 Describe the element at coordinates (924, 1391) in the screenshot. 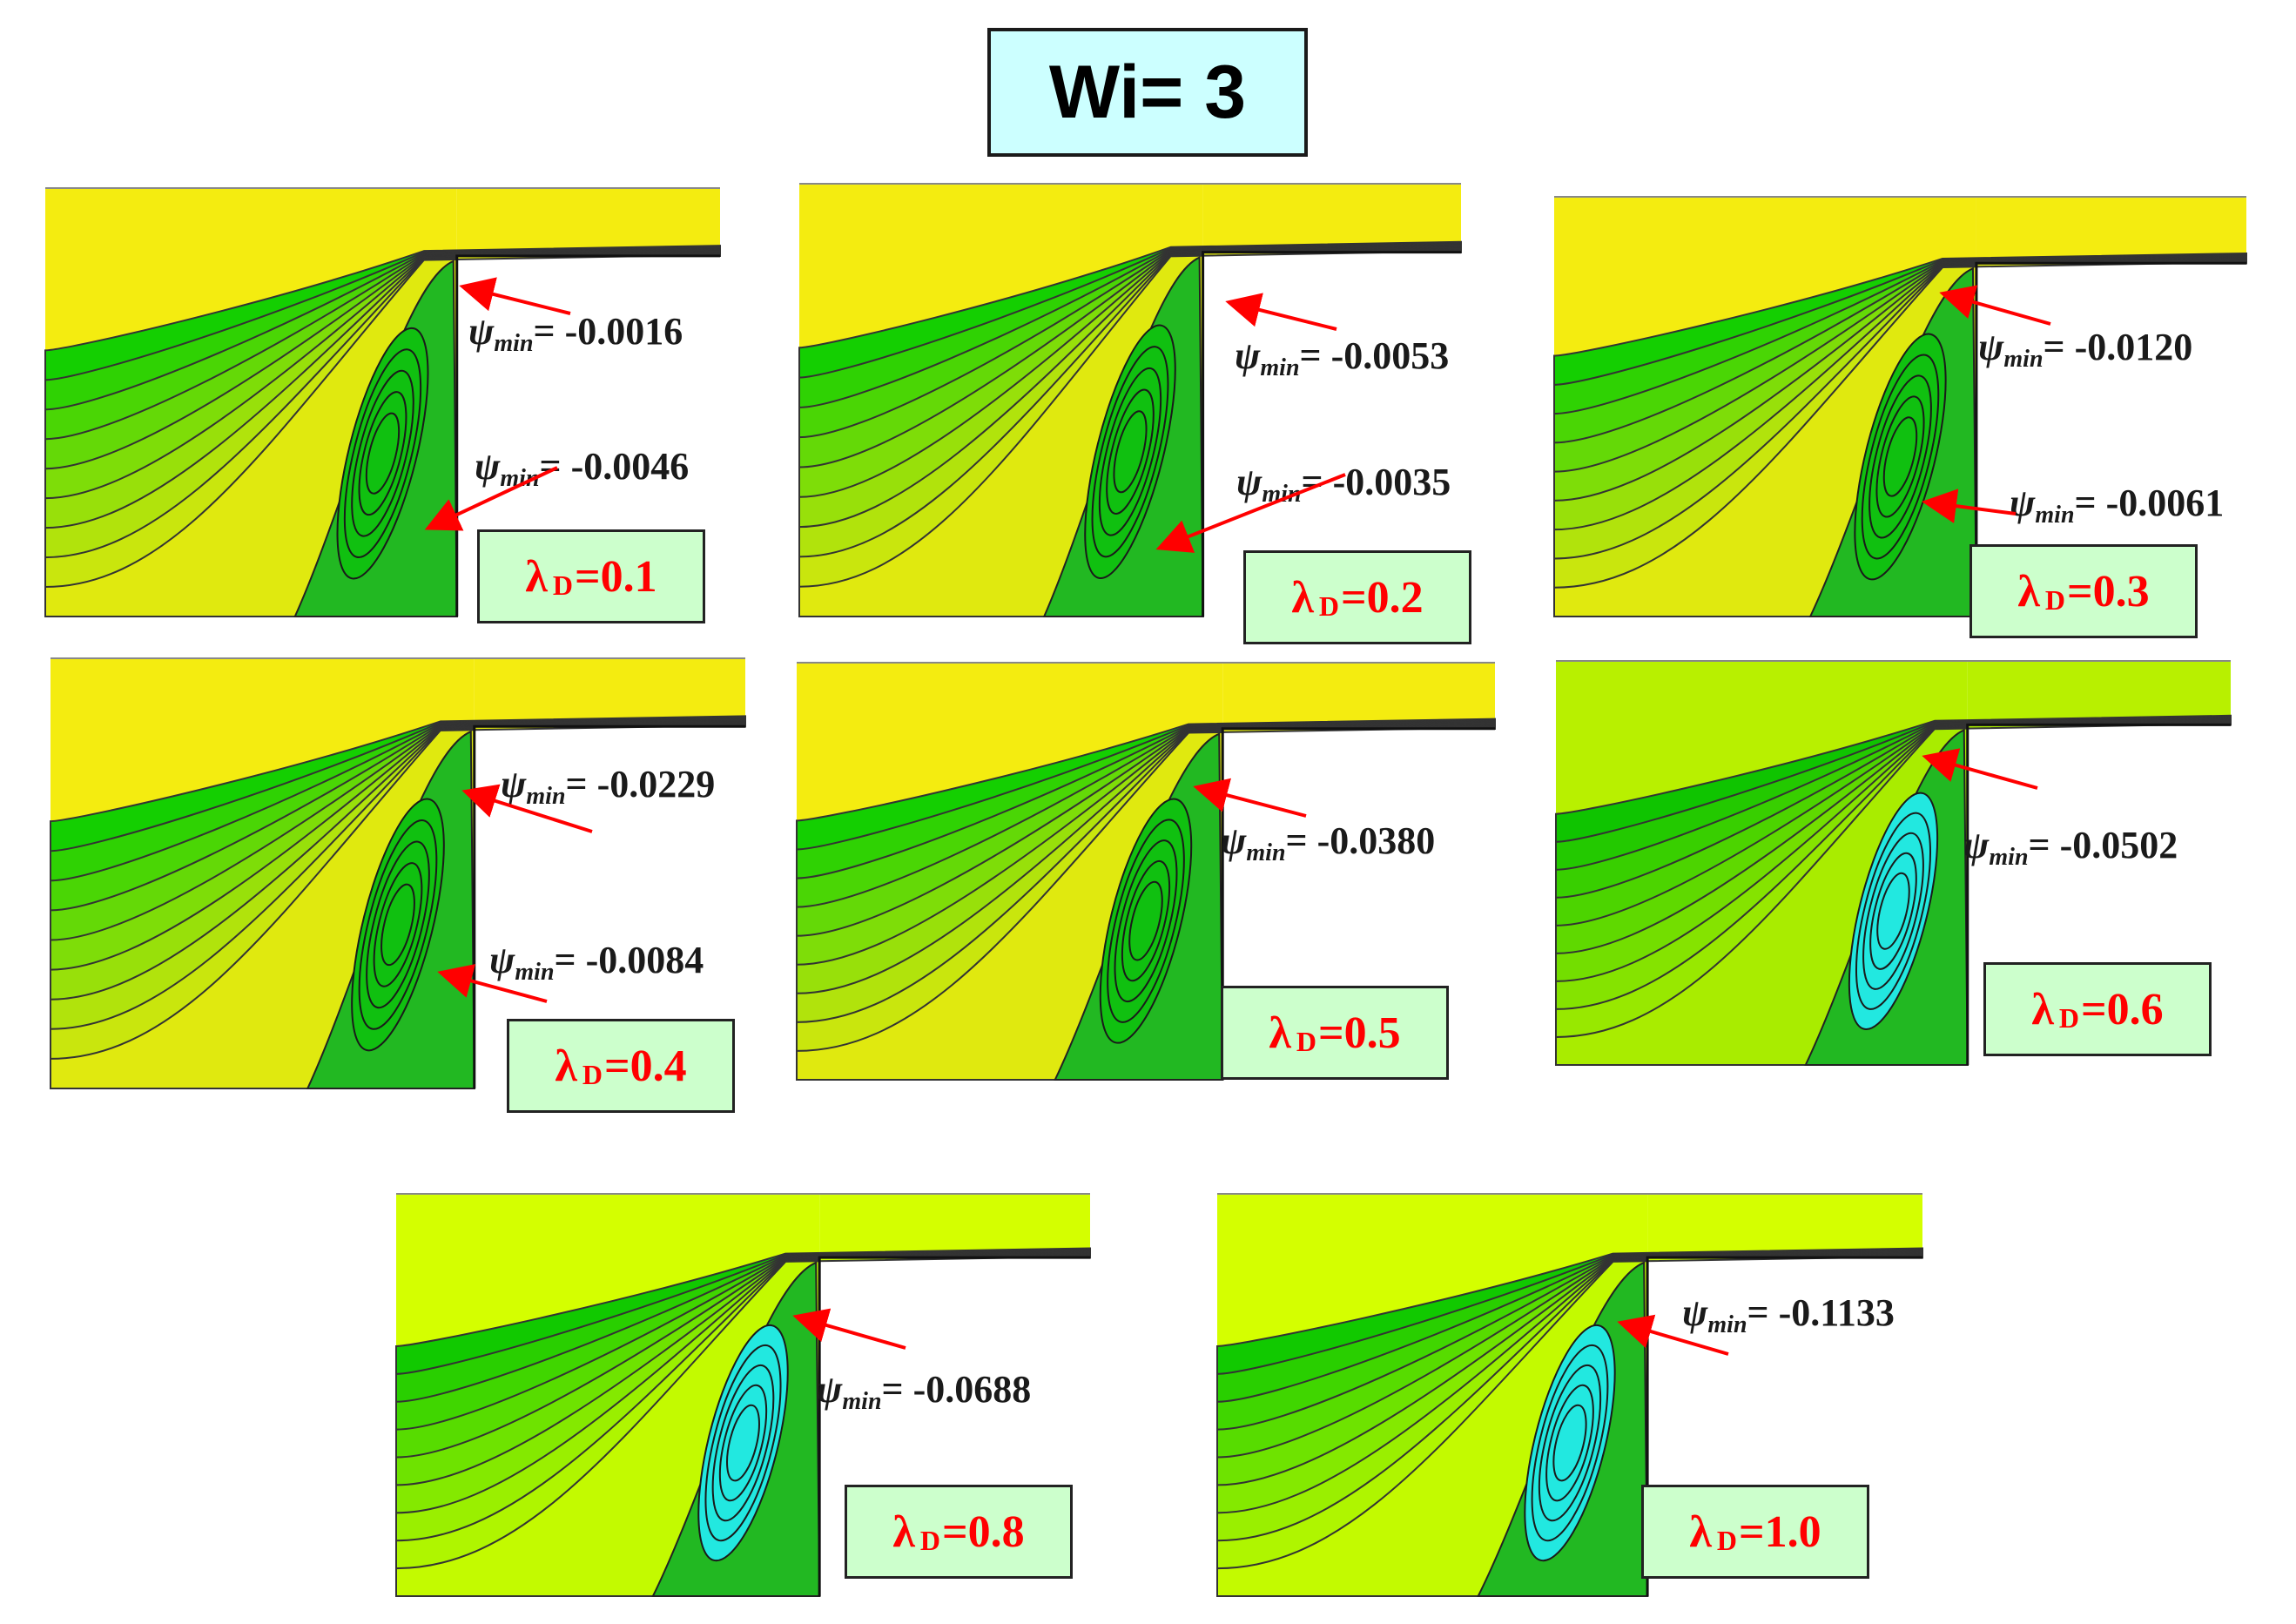

I see `psi-min-label-7a: ψmin= -0.0688` at that location.